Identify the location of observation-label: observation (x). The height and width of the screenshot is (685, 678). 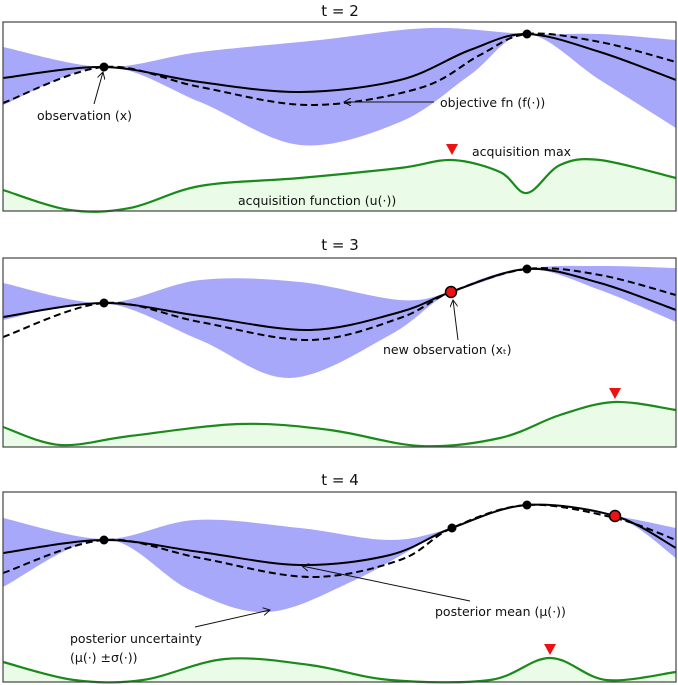
(84, 115).